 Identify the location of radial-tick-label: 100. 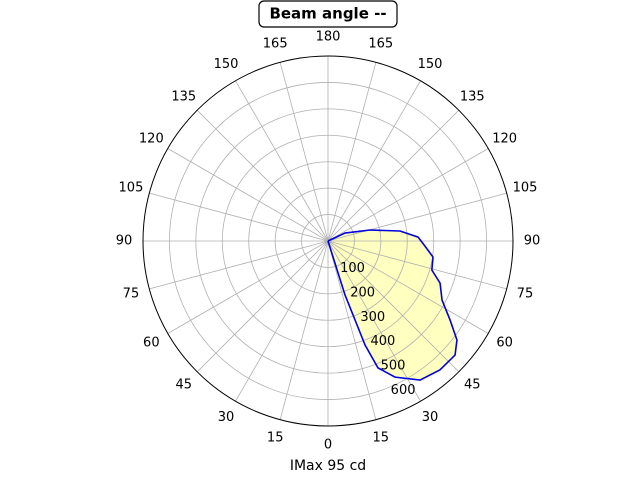
(352, 268).